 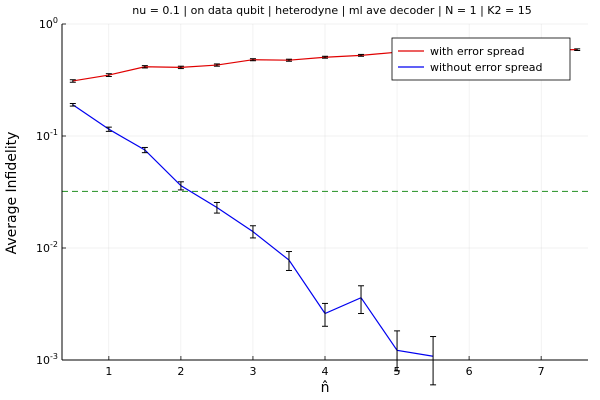 What do you see at coordinates (325, 388) in the screenshot?
I see `x-axis-label: n̂` at bounding box center [325, 388].